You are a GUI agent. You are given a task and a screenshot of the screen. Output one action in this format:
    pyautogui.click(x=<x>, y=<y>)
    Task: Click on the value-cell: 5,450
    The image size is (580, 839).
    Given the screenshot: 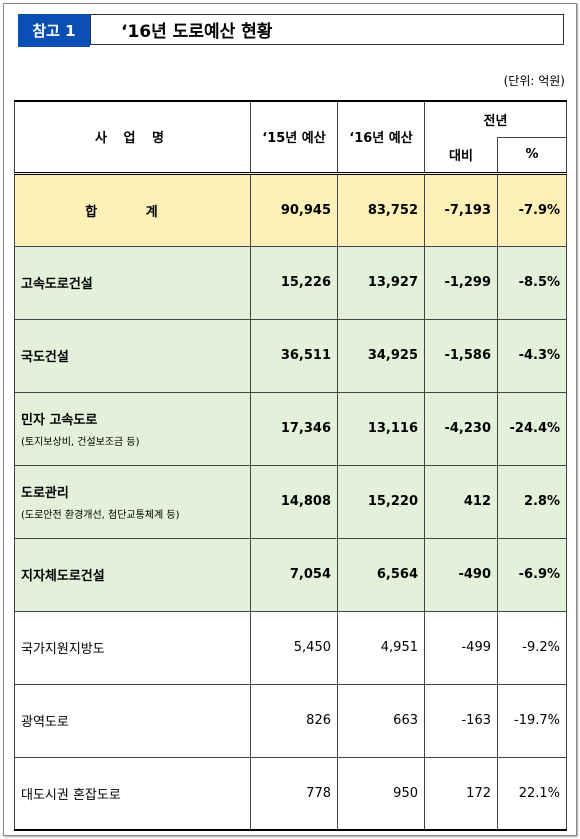 What is the action you would take?
    pyautogui.click(x=294, y=647)
    